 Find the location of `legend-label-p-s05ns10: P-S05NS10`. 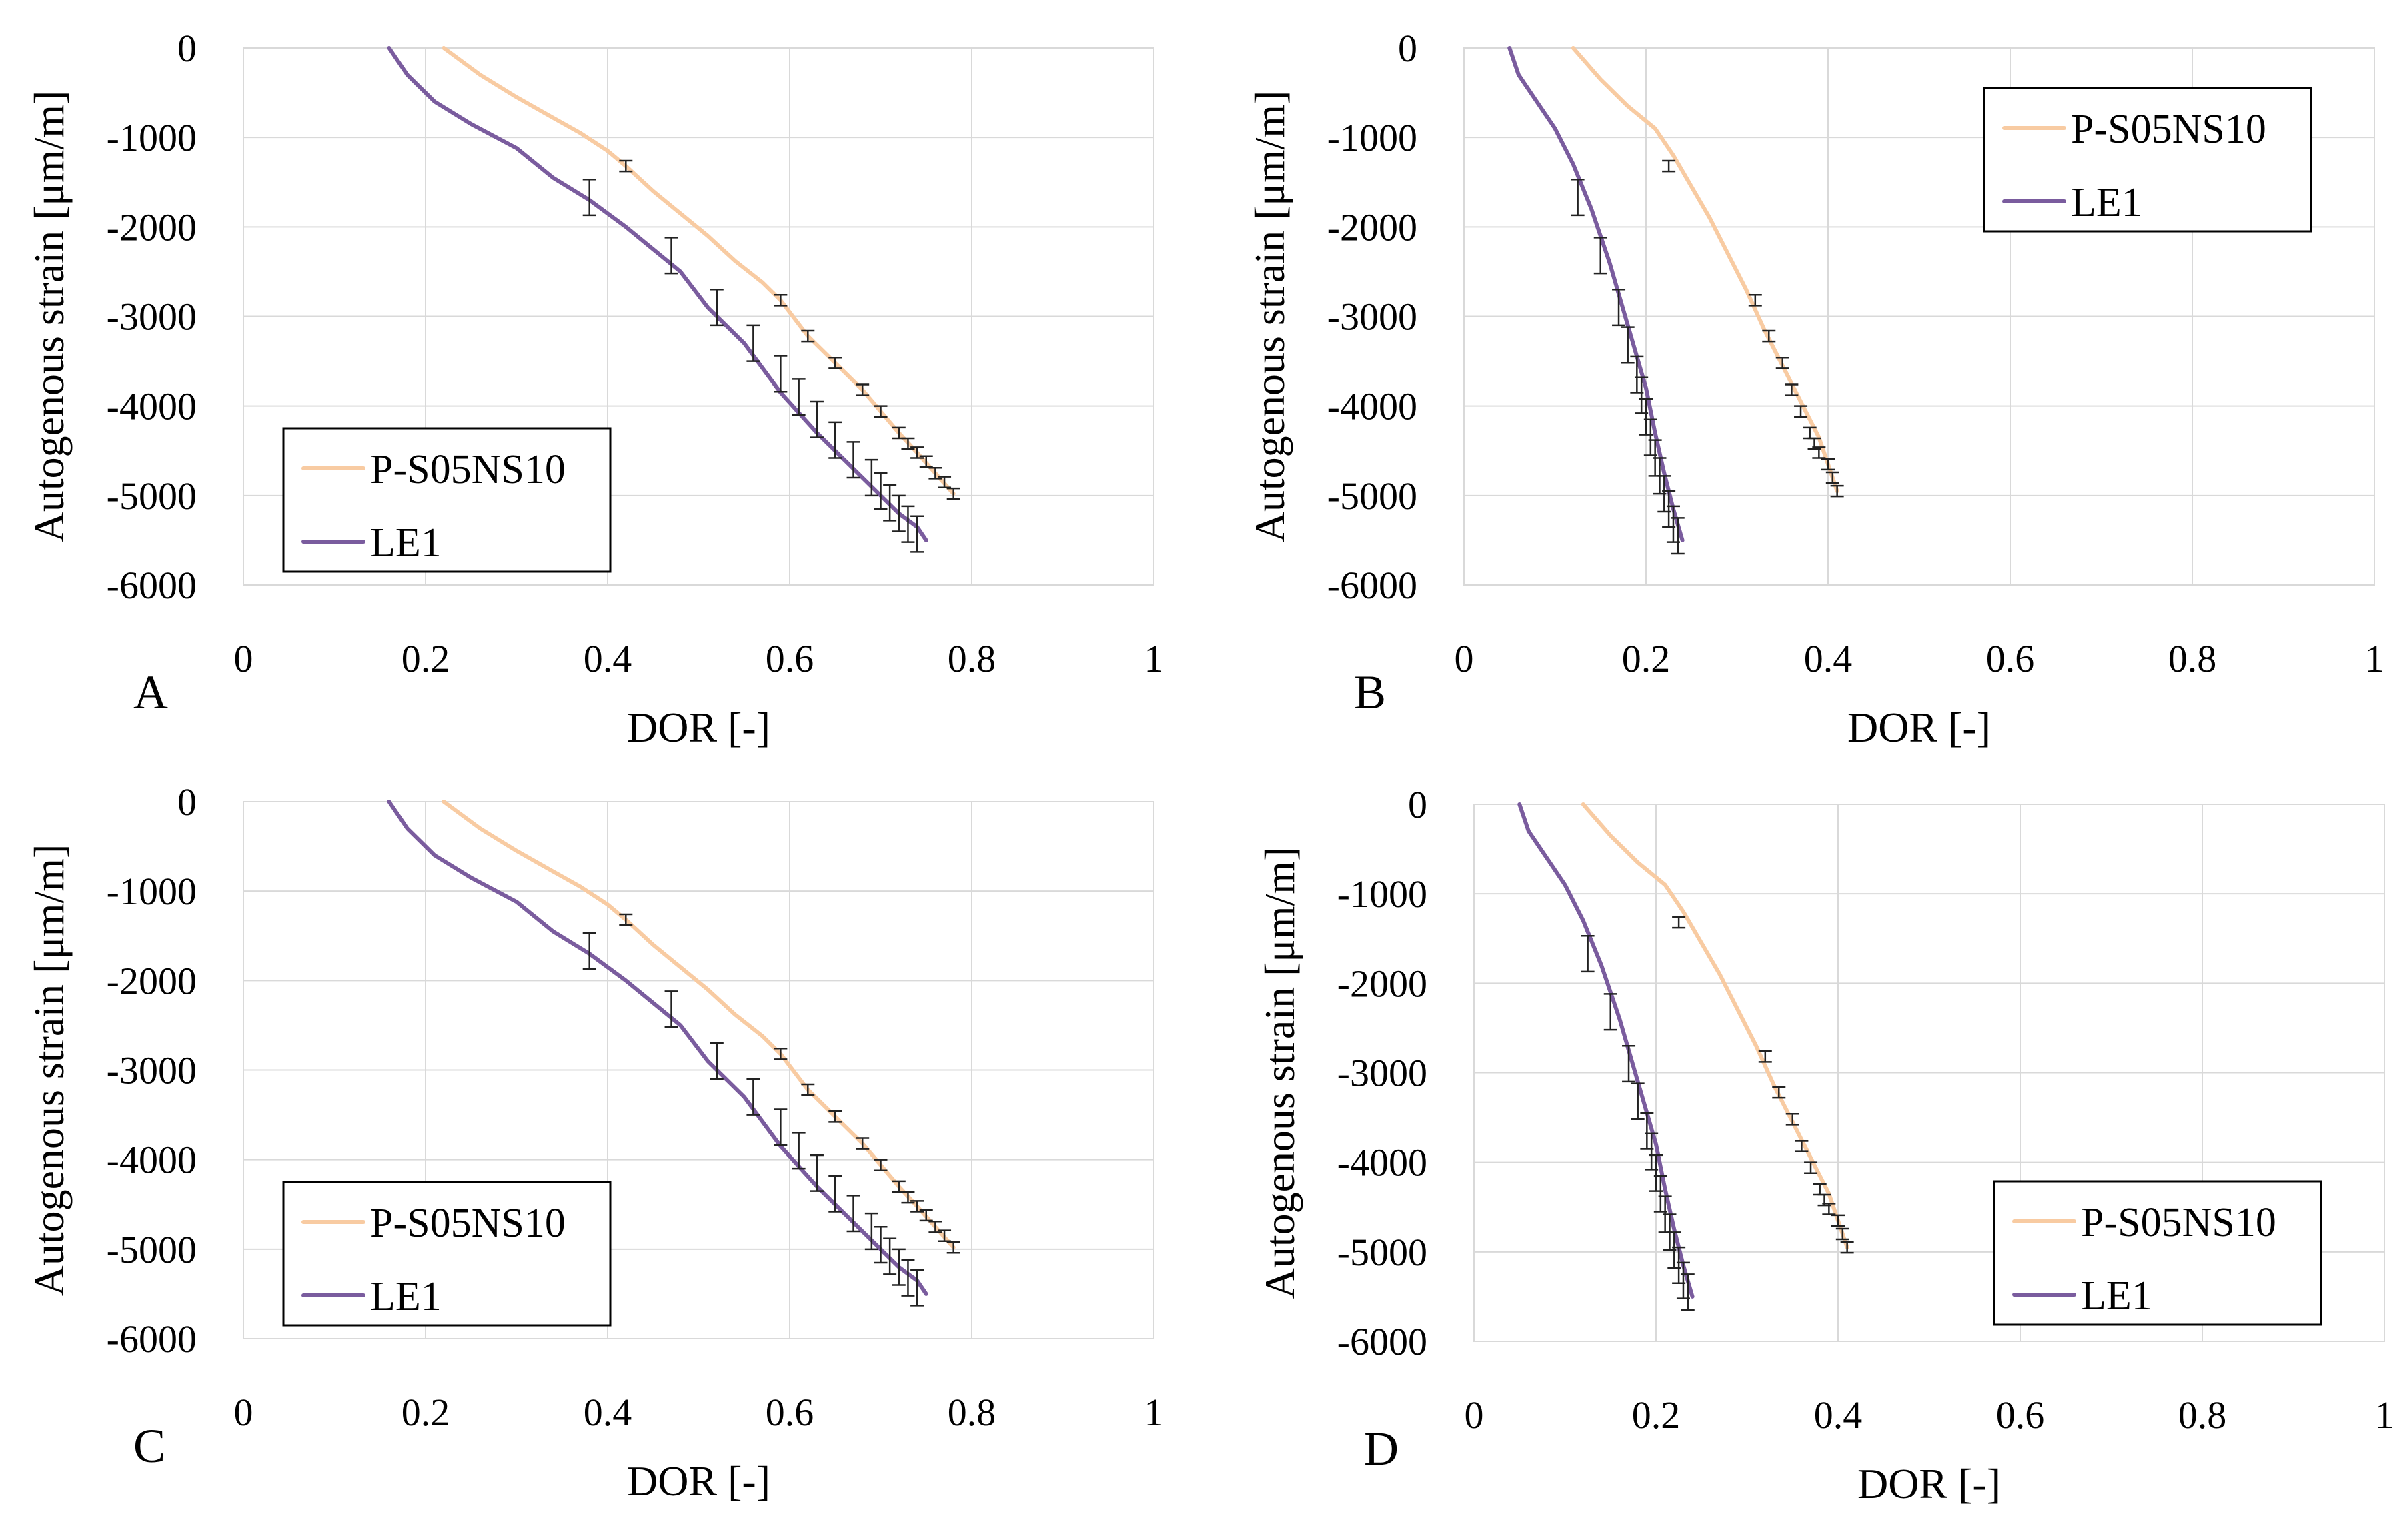

legend-label-p-s05ns10: P-S05NS10 is located at coordinates (468, 470).